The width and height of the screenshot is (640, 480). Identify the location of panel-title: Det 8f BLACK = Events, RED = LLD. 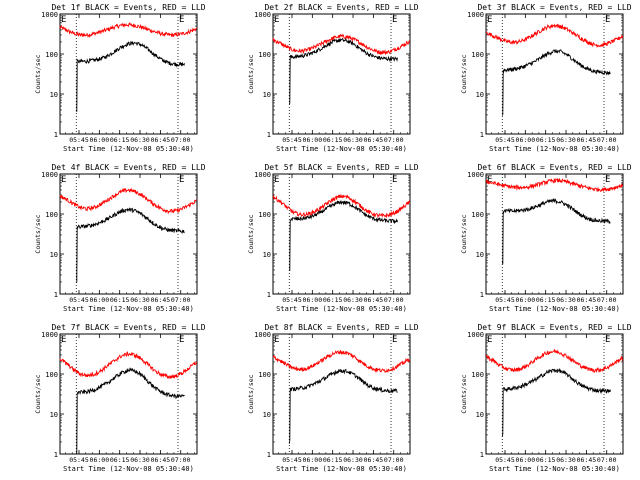
(341, 327).